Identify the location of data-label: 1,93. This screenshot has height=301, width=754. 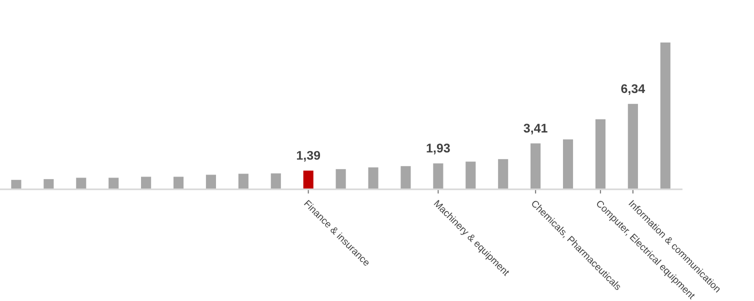
(438, 149).